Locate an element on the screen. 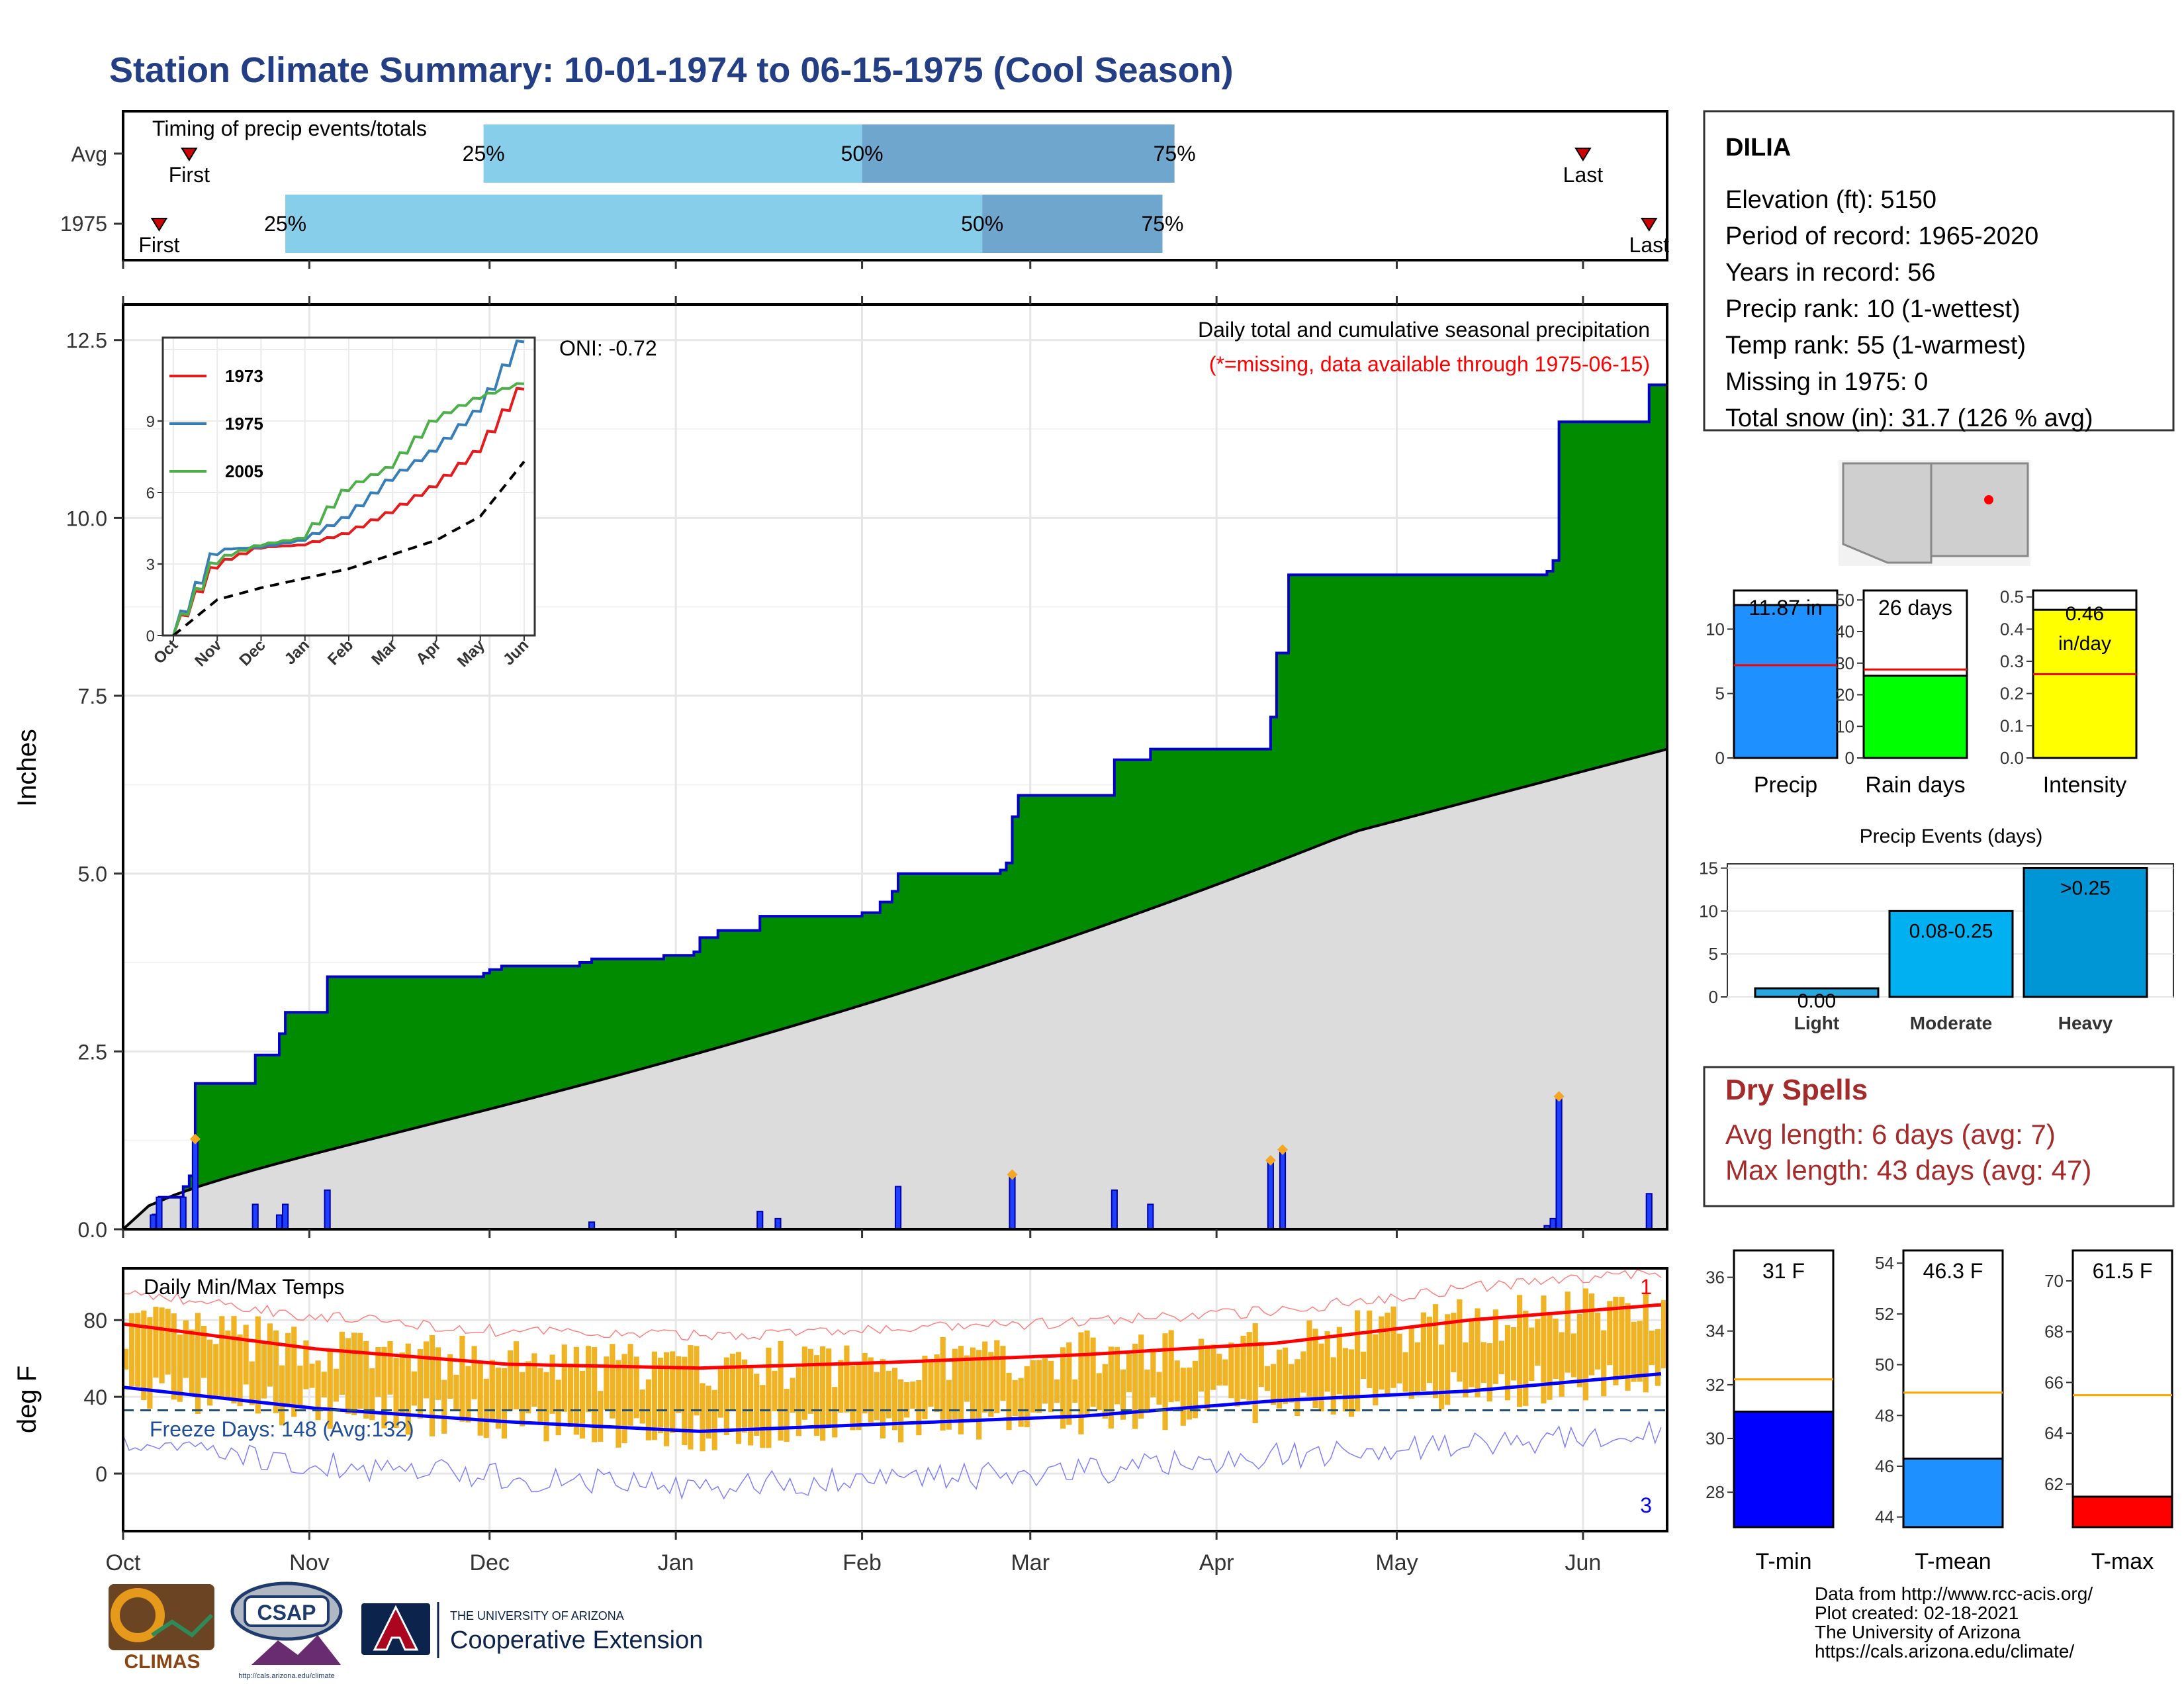  events-tick-label: 5 is located at coordinates (1713, 954).